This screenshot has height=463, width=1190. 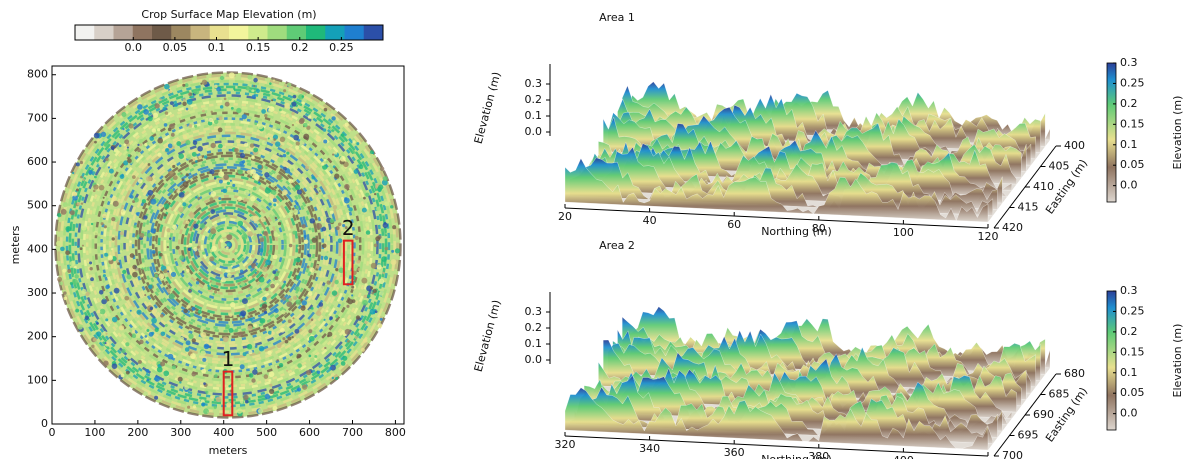 What do you see at coordinates (1177, 361) in the screenshot?
I see `colorbar-label: Elevation (m)` at bounding box center [1177, 361].